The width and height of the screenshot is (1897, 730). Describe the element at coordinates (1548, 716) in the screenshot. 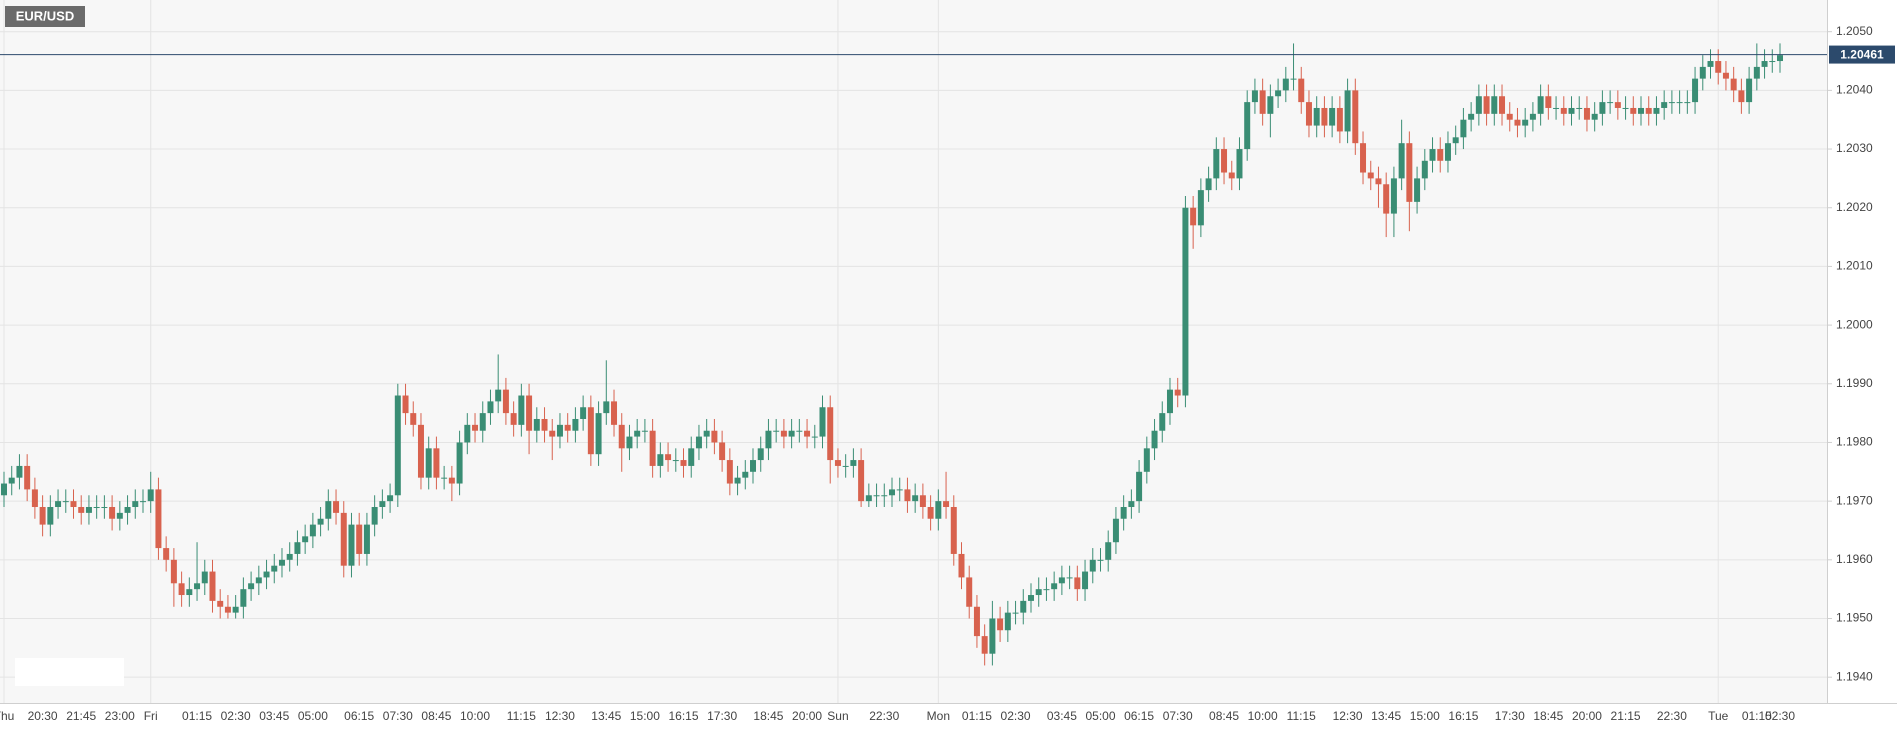

I see `x-tick-label: 18:45` at that location.